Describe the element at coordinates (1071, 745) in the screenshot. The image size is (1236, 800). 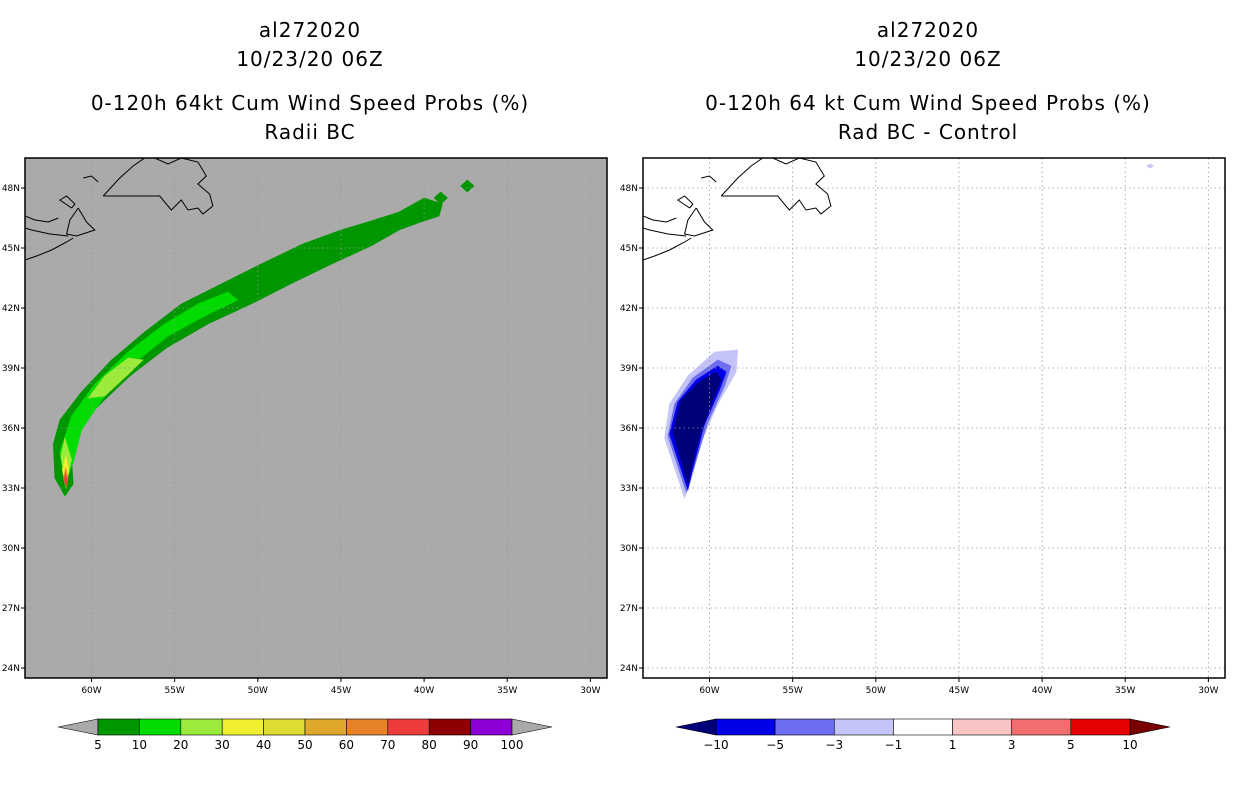
I see `right-colorbar-label: 5` at that location.